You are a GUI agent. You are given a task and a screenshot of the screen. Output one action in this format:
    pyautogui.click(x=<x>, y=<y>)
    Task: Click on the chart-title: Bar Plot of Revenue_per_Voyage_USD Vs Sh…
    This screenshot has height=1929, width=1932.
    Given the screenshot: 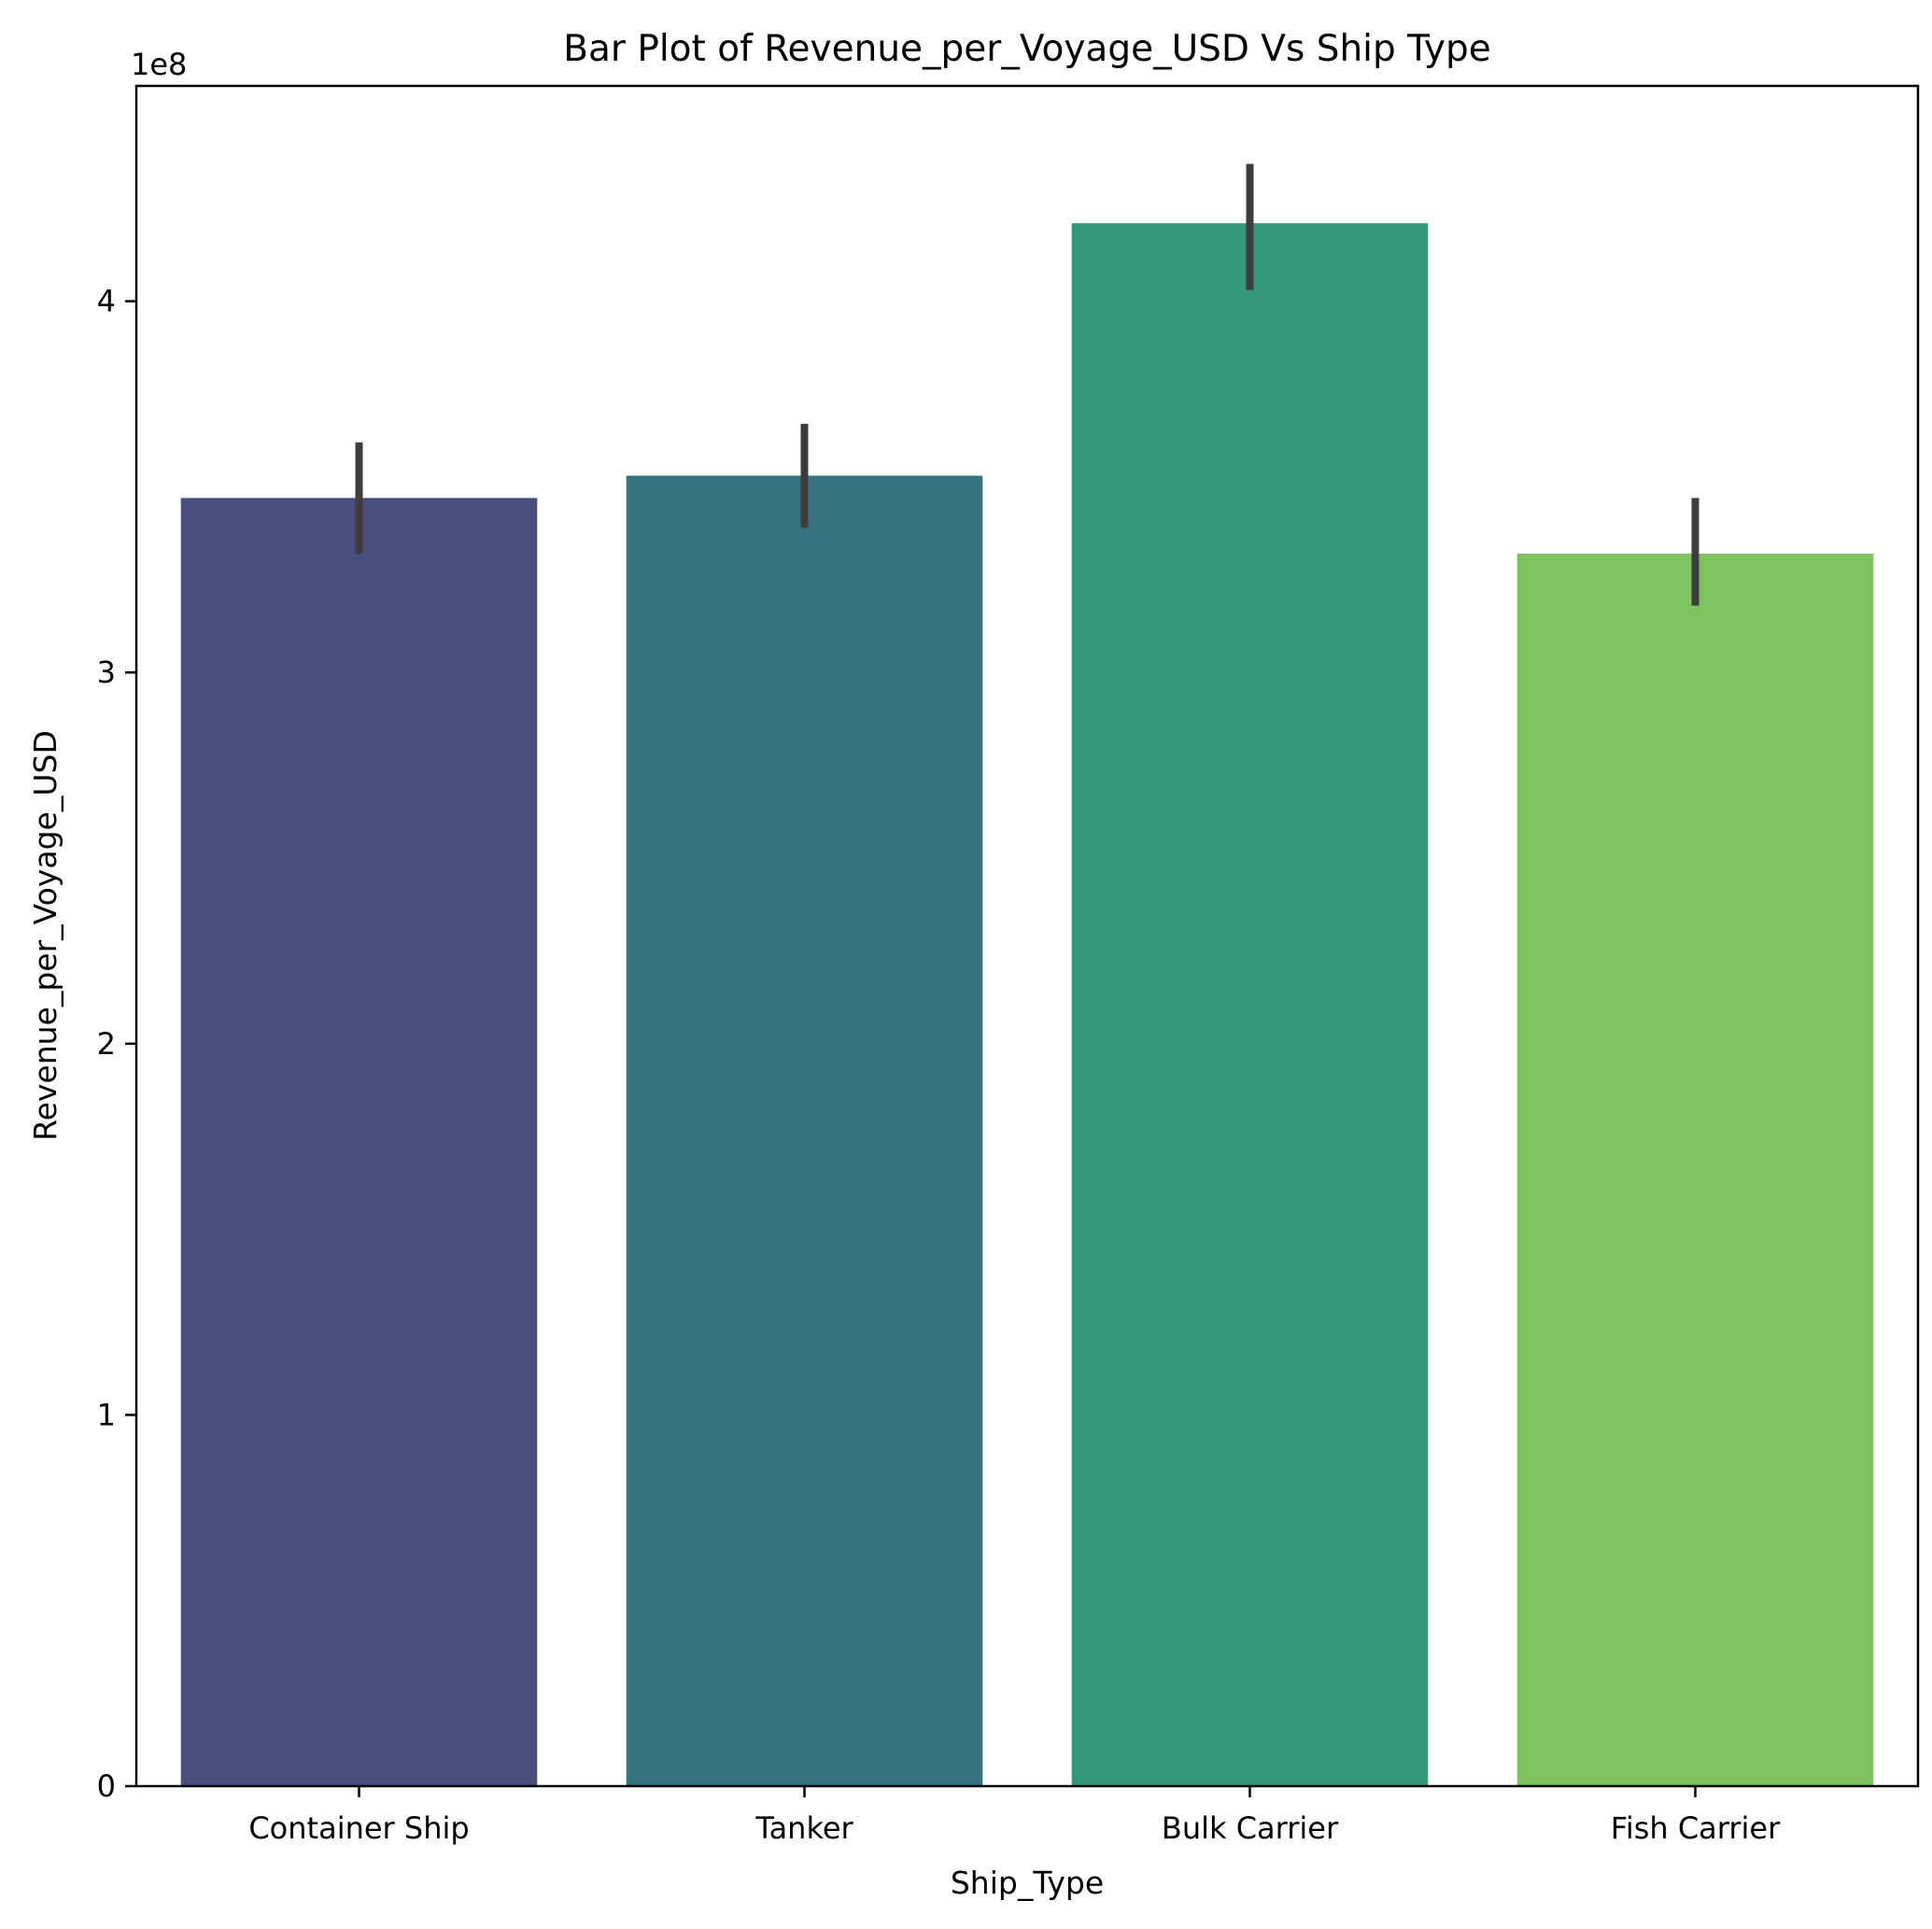 What is the action you would take?
    pyautogui.click(x=1027, y=49)
    